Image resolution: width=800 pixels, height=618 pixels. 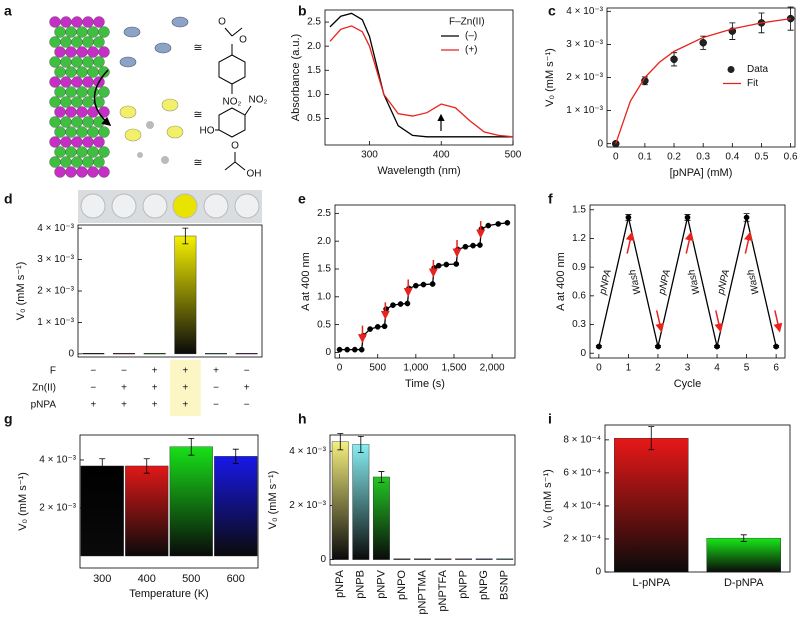 What do you see at coordinates (314, 22) in the screenshot?
I see `y-tick-label: 2.5` at bounding box center [314, 22].